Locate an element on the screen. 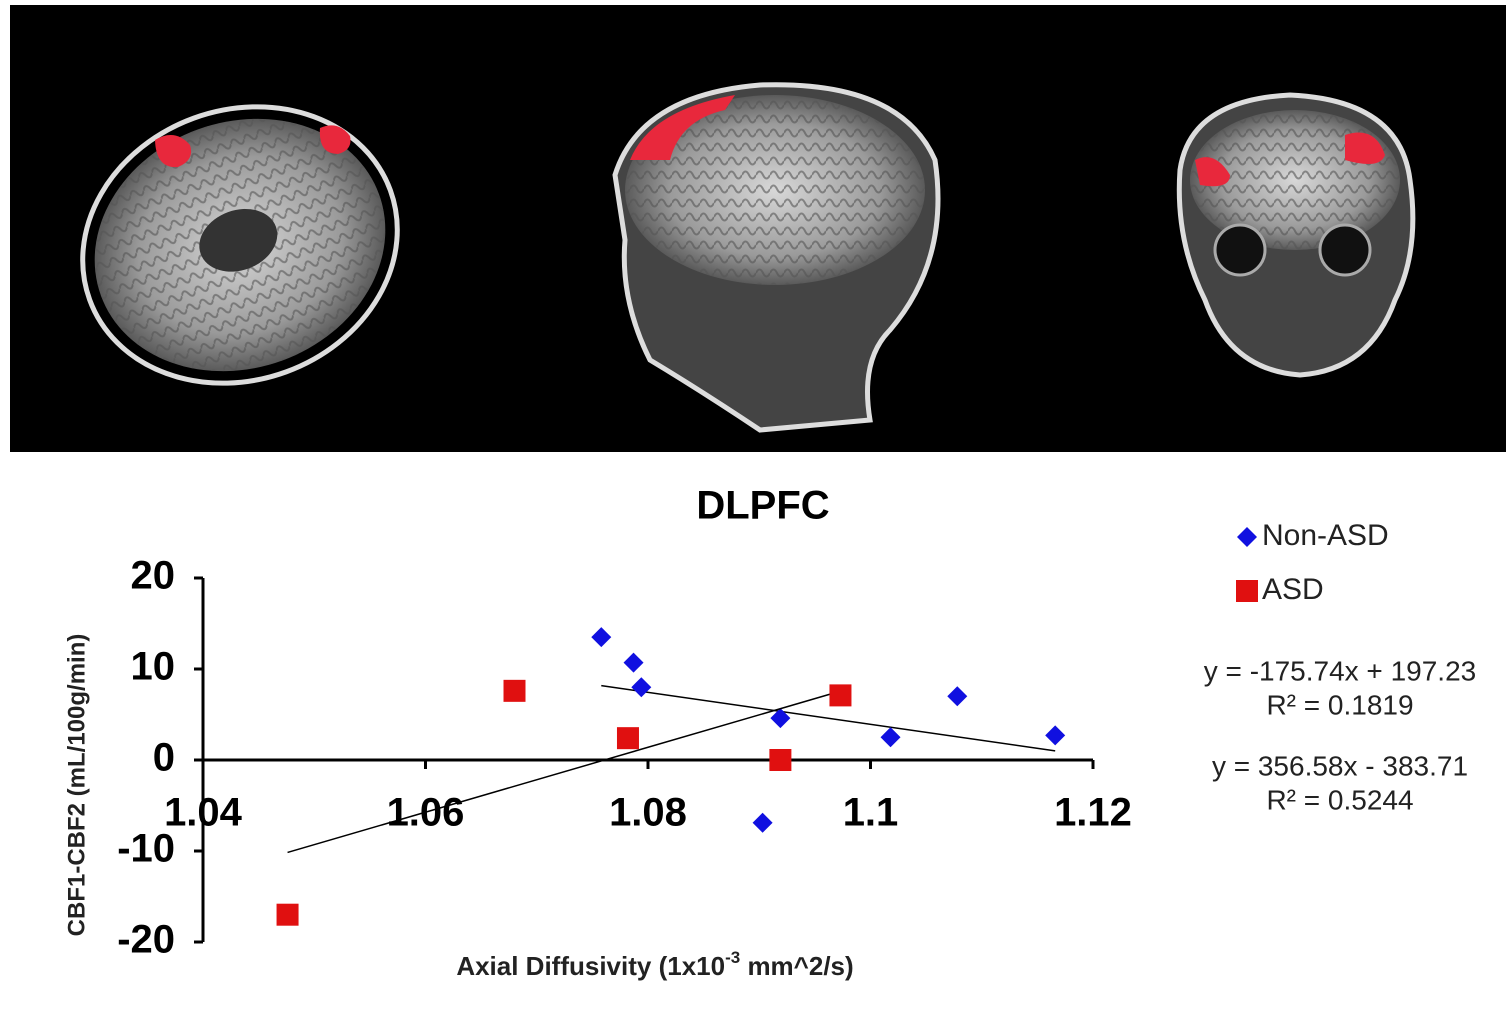 The image size is (1506, 1027). trend-r-squared: R² = 0.5244 is located at coordinates (1339, 799).